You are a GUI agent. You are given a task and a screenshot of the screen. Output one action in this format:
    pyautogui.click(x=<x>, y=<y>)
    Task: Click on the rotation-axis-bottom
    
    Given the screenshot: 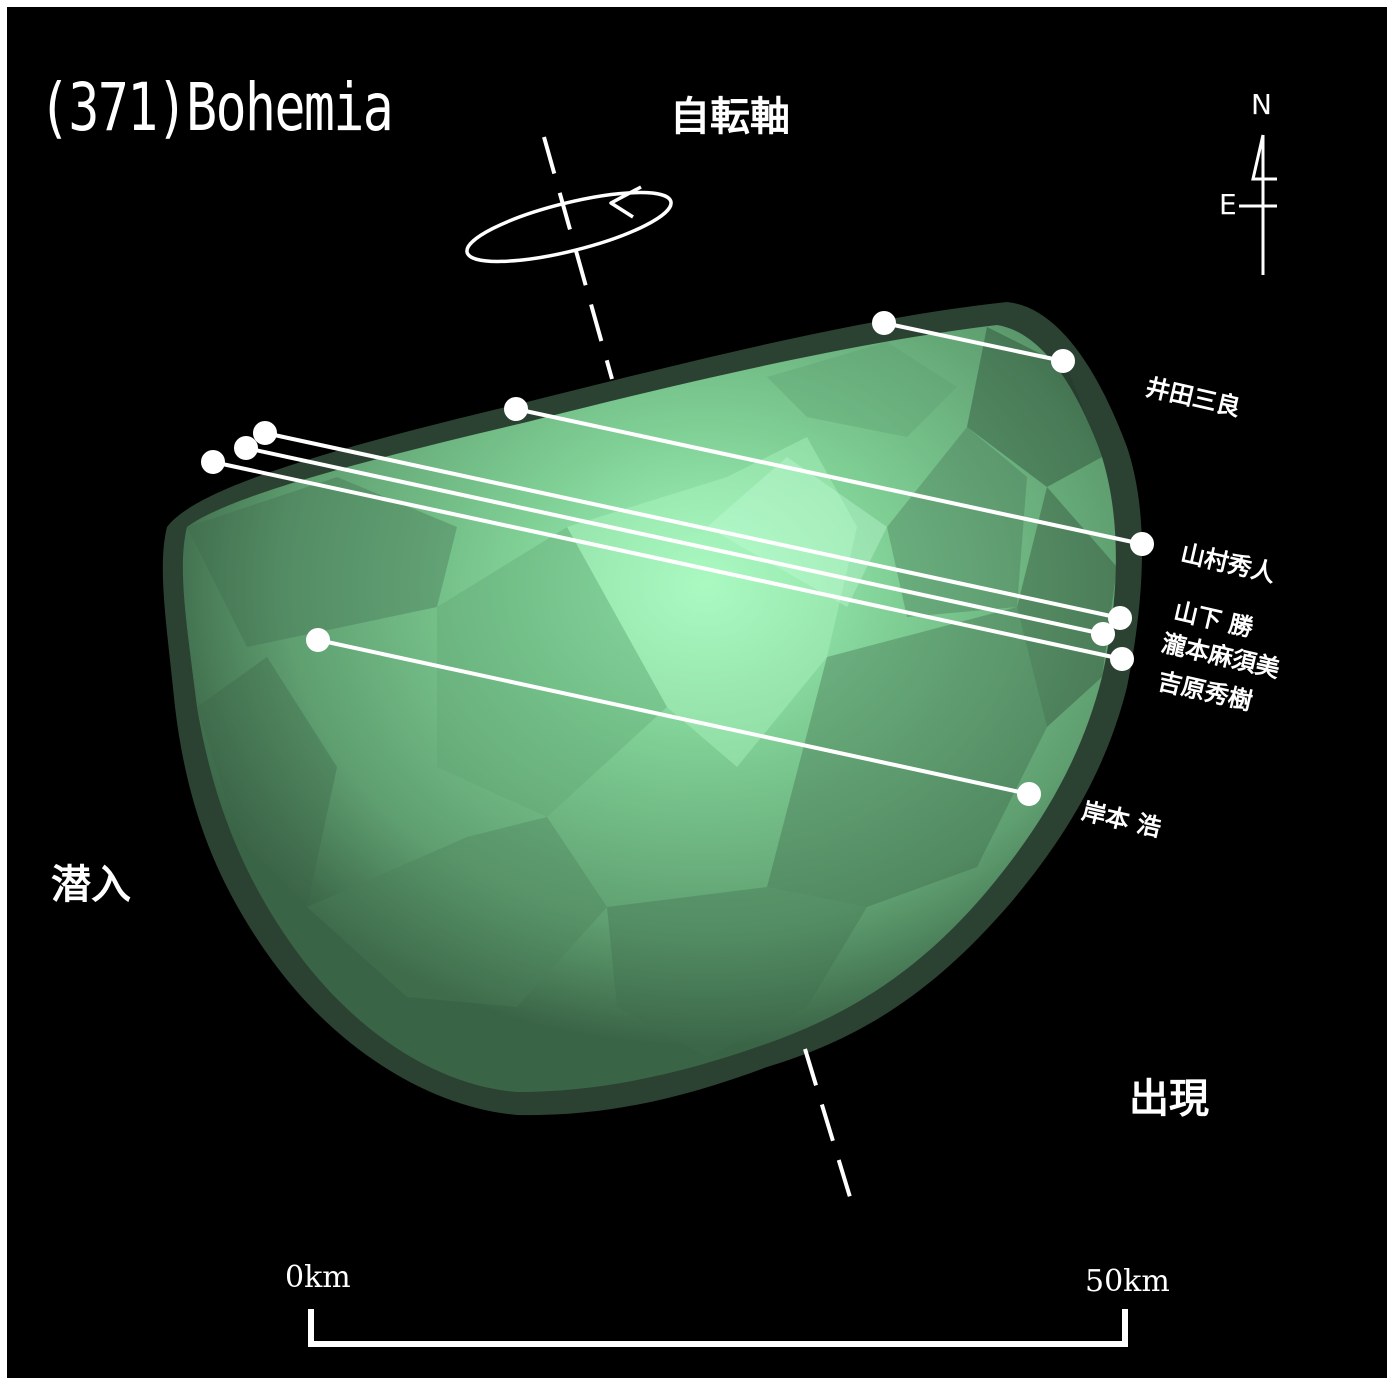 What is the action you would take?
    pyautogui.click(x=829, y=1128)
    